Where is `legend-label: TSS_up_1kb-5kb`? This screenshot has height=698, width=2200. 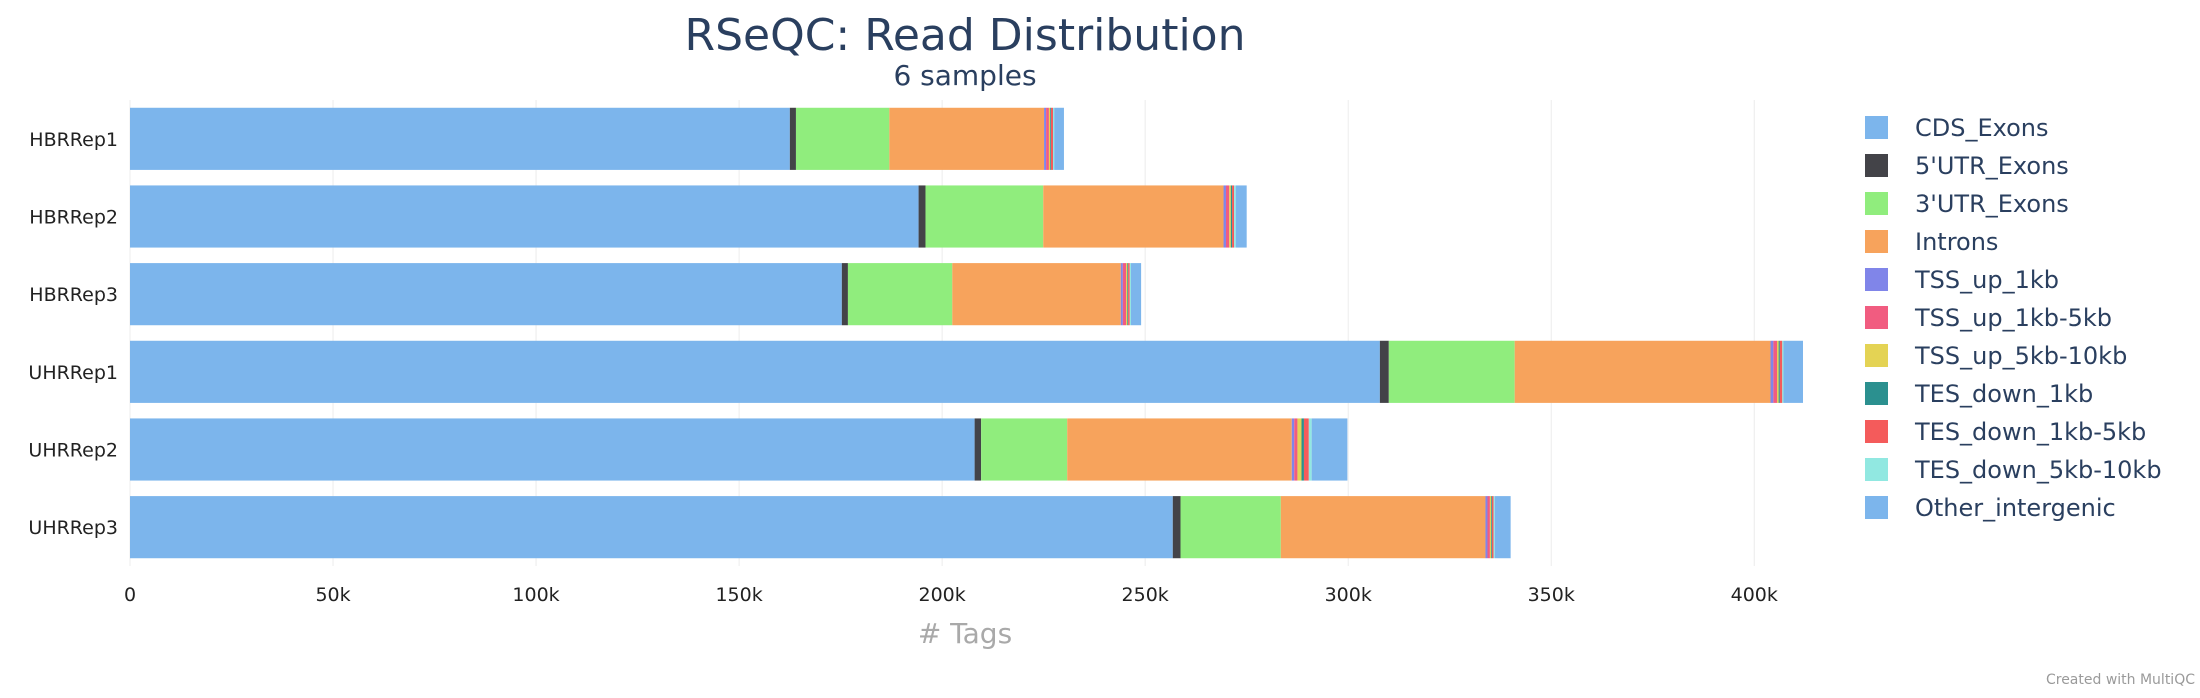 legend-label: TSS_up_1kb-5kb is located at coordinates (2013, 318).